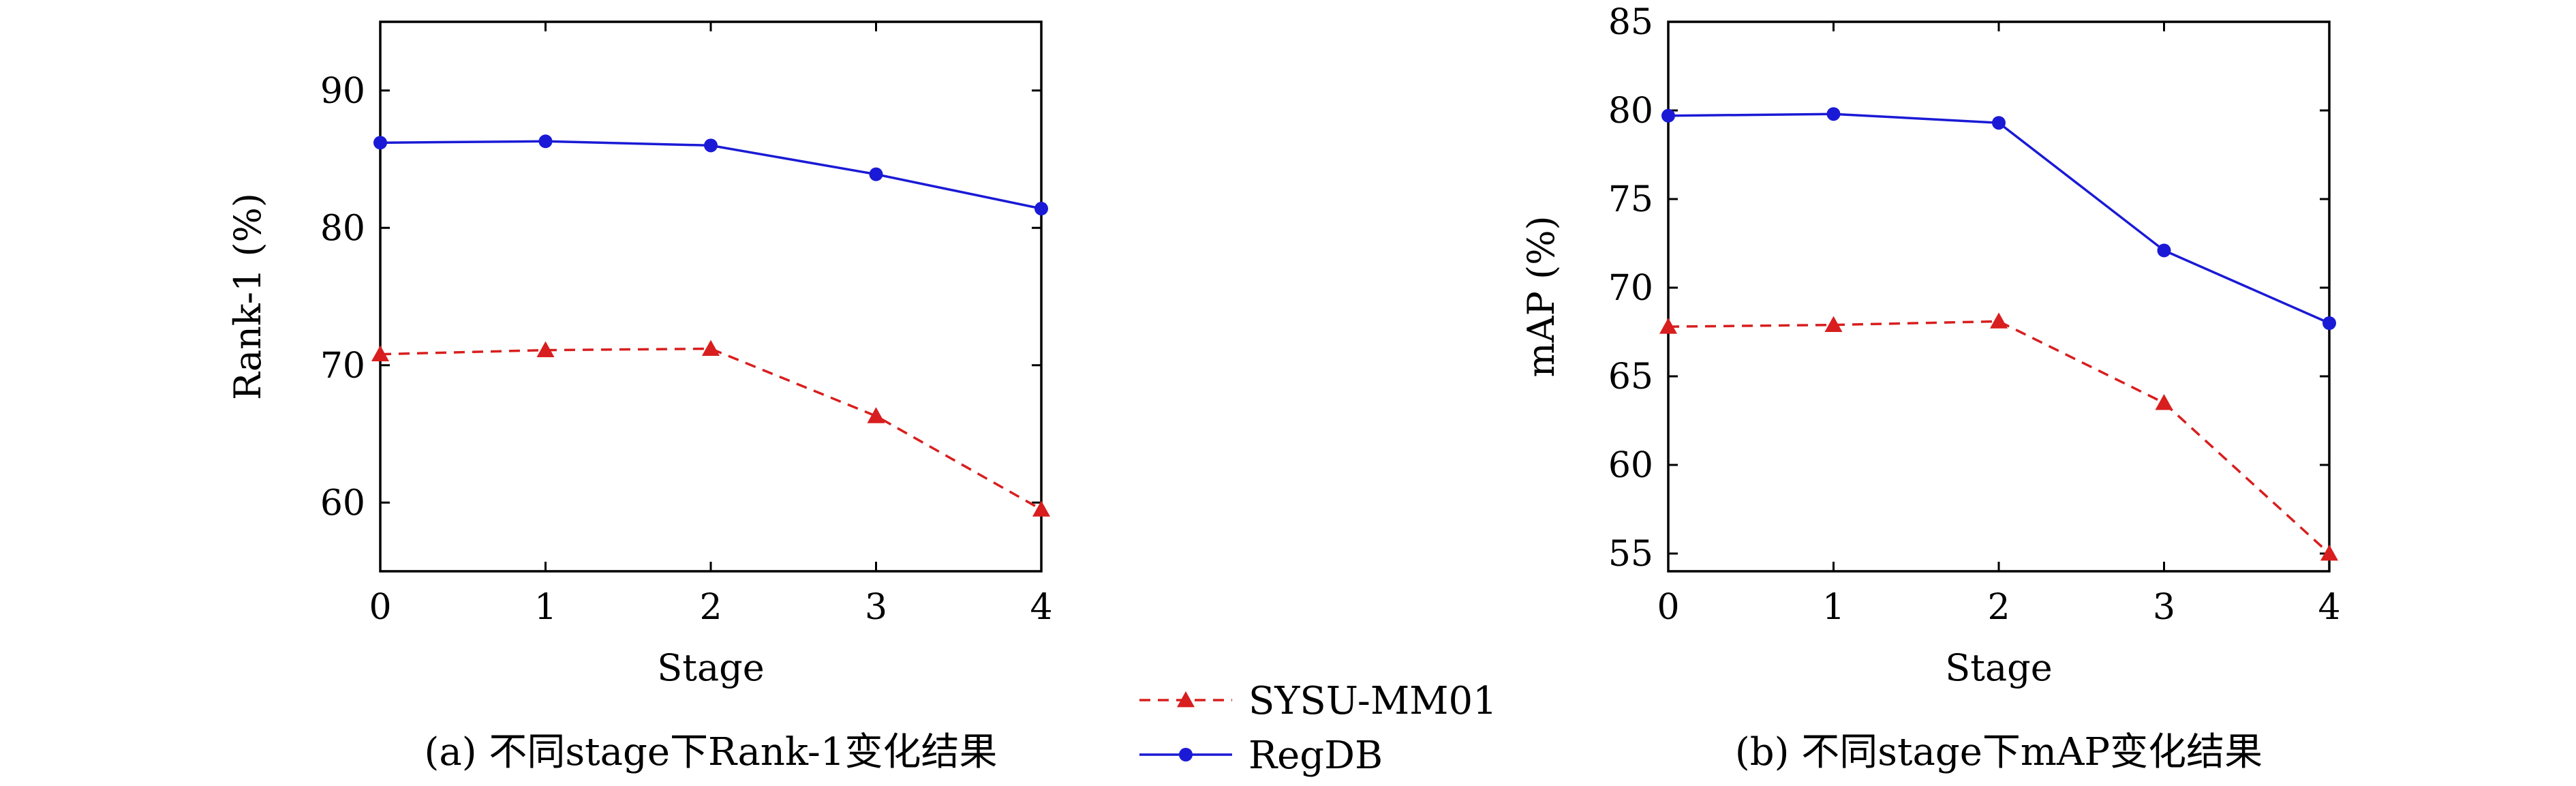 The height and width of the screenshot is (786, 2576). What do you see at coordinates (1630, 22) in the screenshot?
I see `y-tick-label: 85` at bounding box center [1630, 22].